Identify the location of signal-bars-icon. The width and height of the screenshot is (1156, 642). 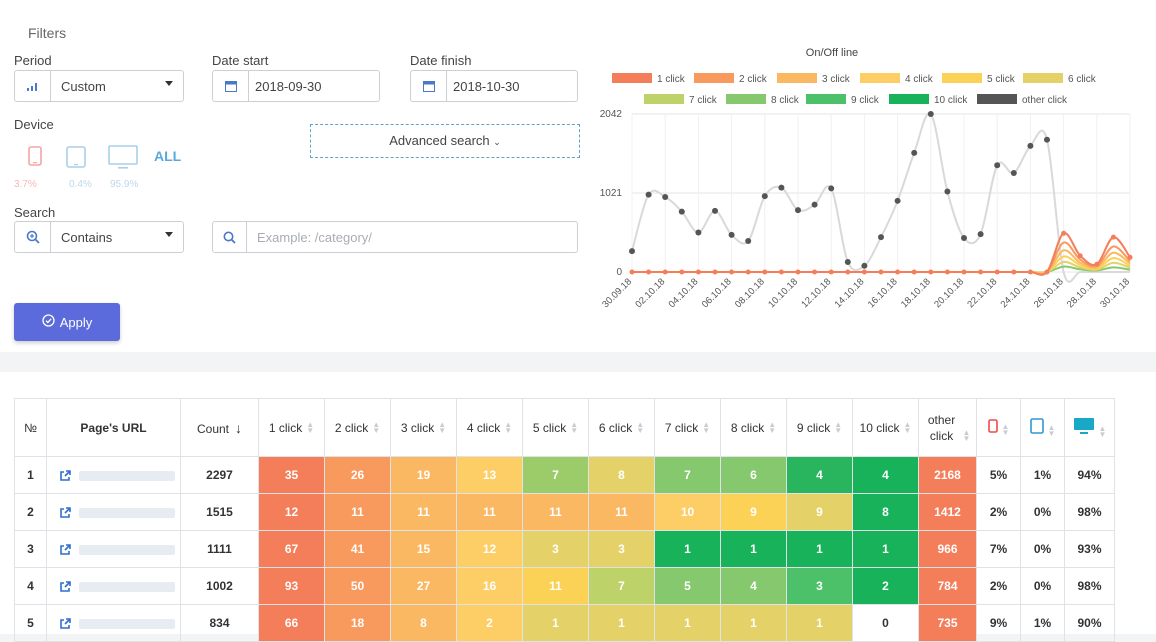
(33, 86).